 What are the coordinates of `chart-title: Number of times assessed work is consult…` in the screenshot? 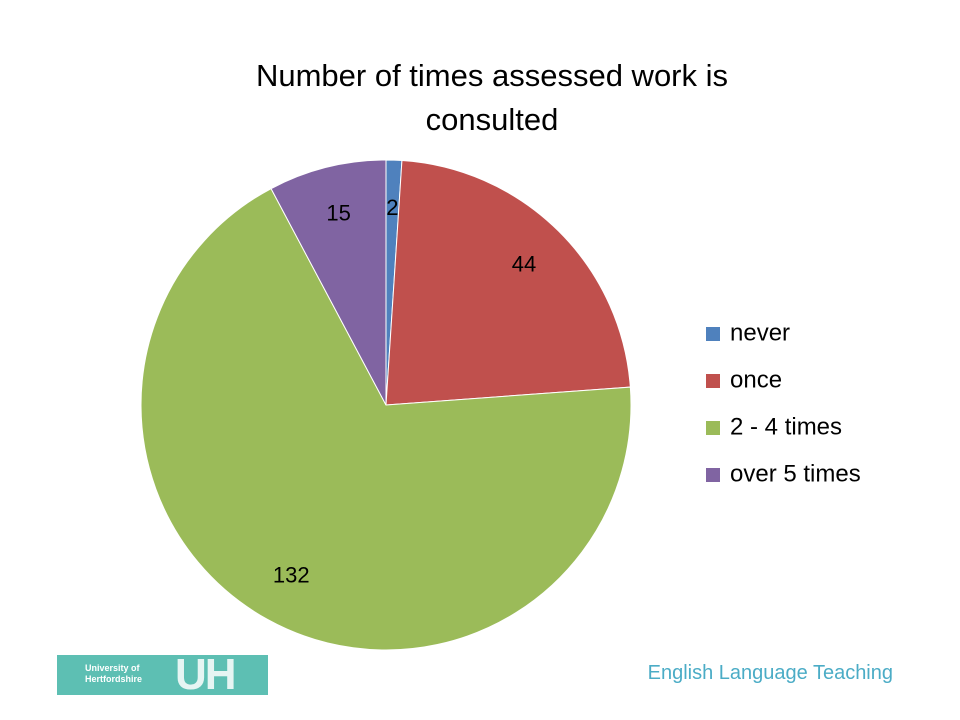 It's located at (492, 97).